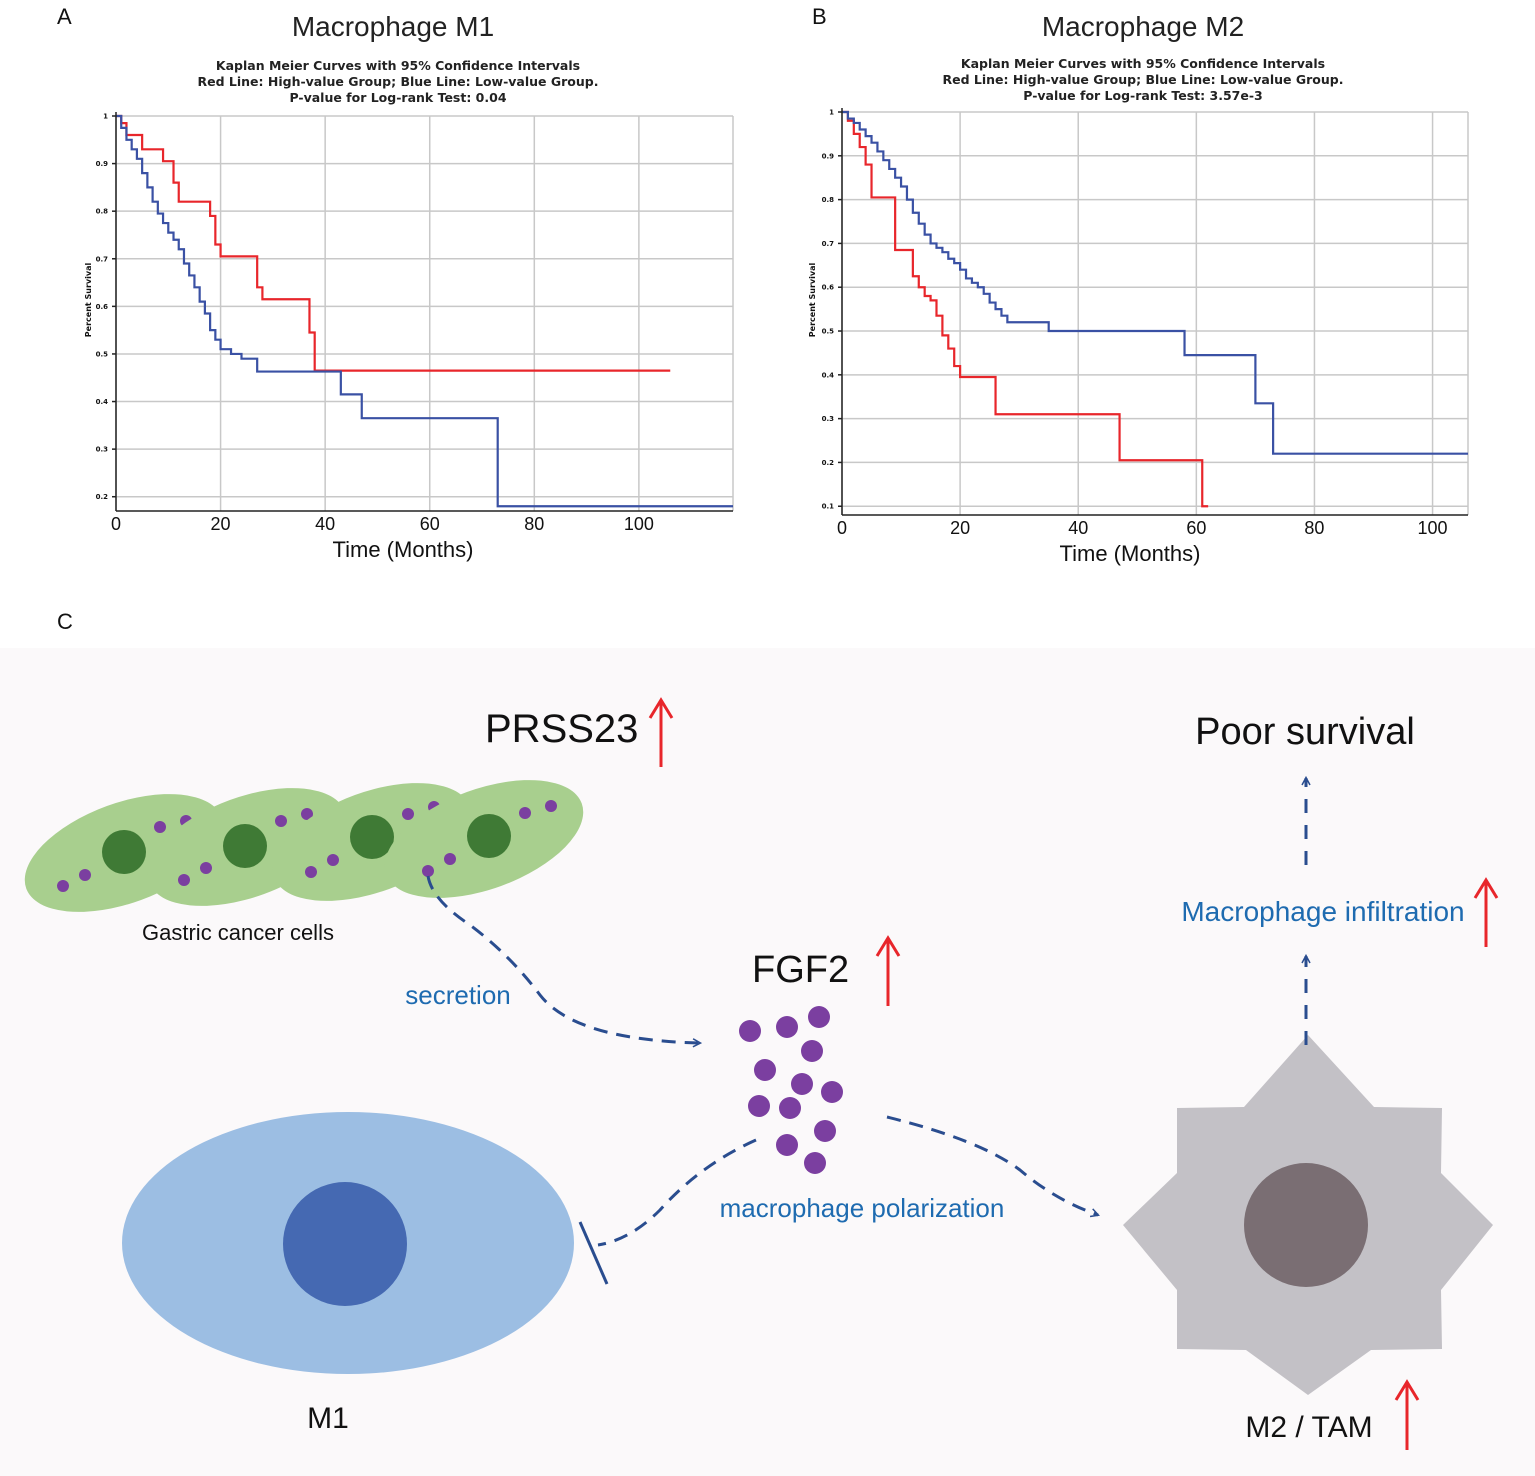 The width and height of the screenshot is (1535, 1476). I want to click on m2-tam-label: M2 / TAM, so click(1308, 1427).